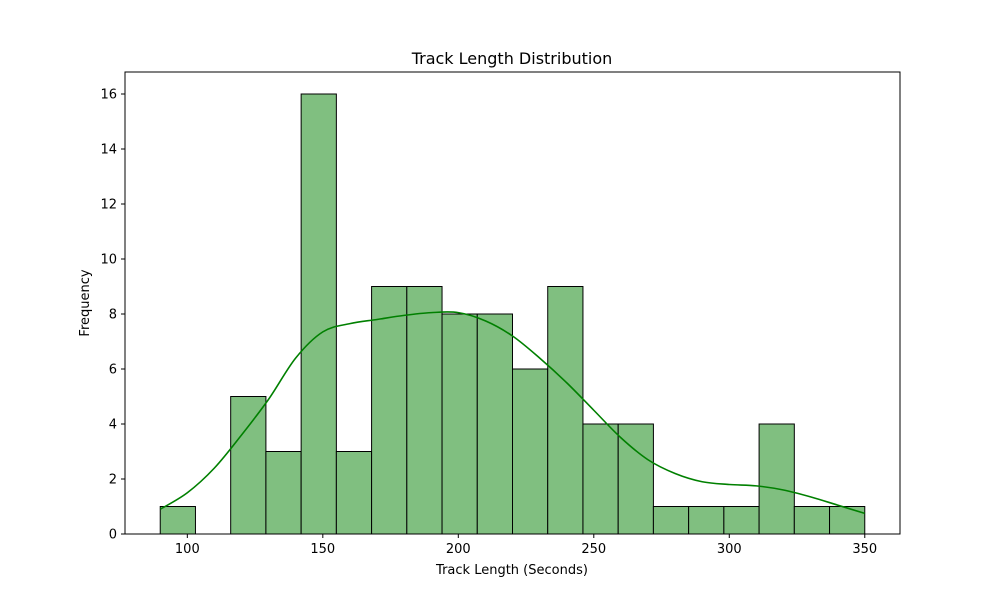  Describe the element at coordinates (113, 370) in the screenshot. I see `y-tick-label: 6` at that location.